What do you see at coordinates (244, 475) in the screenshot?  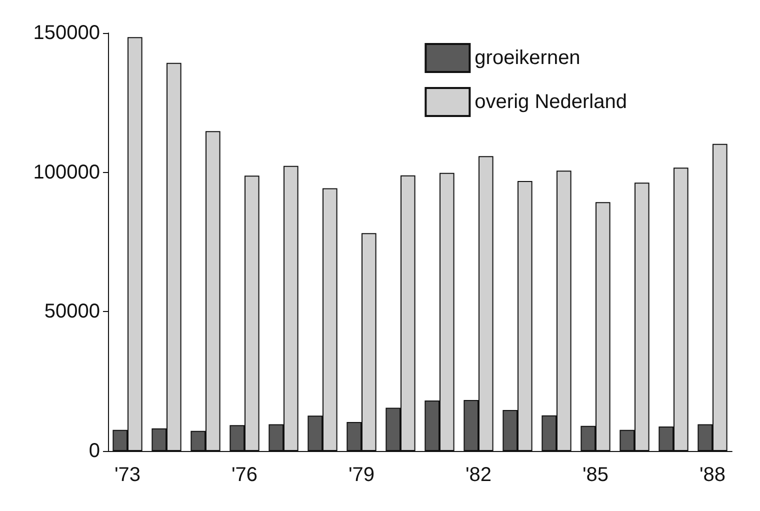 I see `x-tick-label: '76` at bounding box center [244, 475].